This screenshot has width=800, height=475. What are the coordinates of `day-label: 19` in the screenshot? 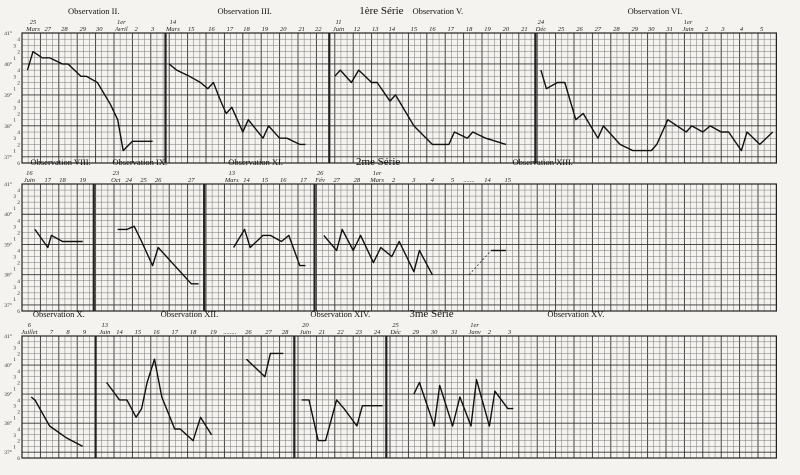 It's located at (213, 332).